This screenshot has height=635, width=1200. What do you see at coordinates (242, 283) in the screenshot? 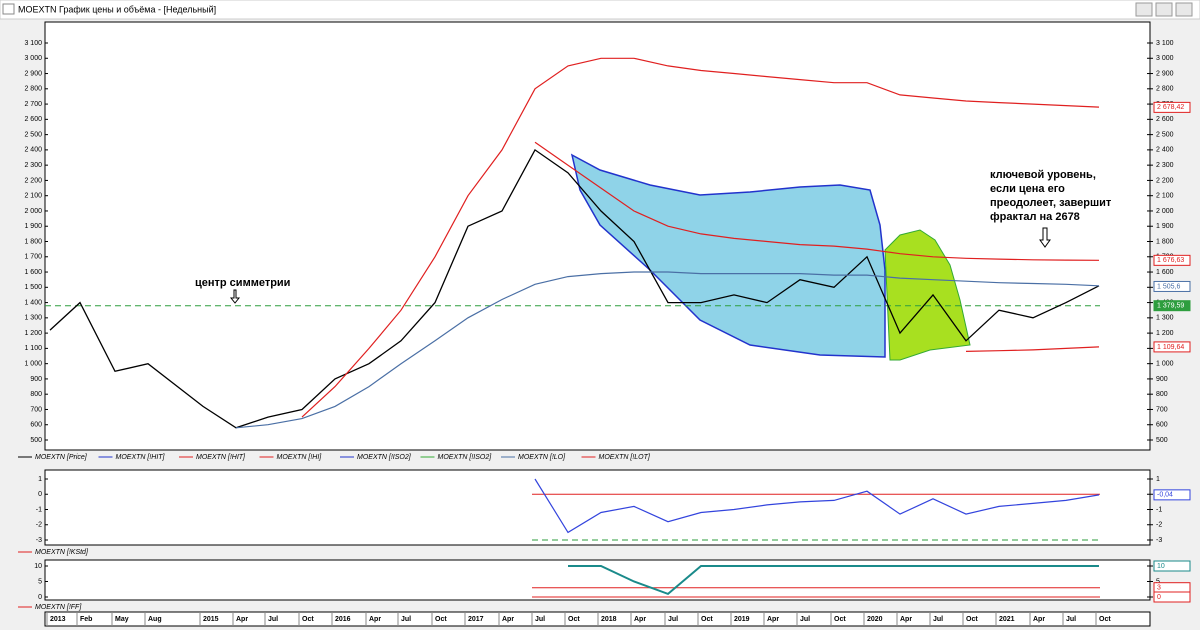
I see `annotation: центр симметрии` at bounding box center [242, 283].